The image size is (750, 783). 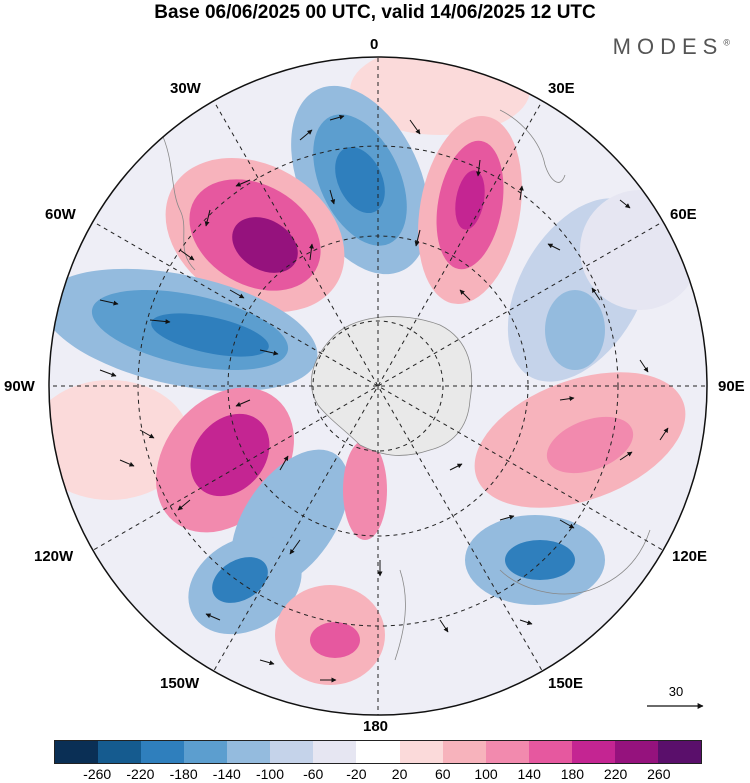 What do you see at coordinates (683, 214) in the screenshot?
I see `lon-label-60e: 60E` at bounding box center [683, 214].